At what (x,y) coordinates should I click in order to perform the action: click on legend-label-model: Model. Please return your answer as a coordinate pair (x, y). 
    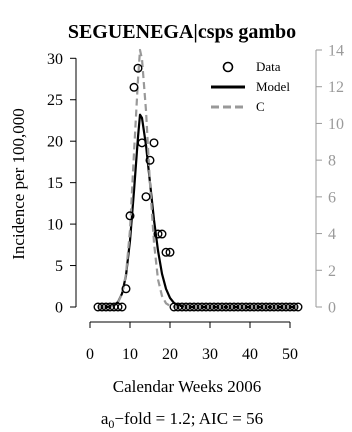
    Looking at the image, I should click on (273, 86).